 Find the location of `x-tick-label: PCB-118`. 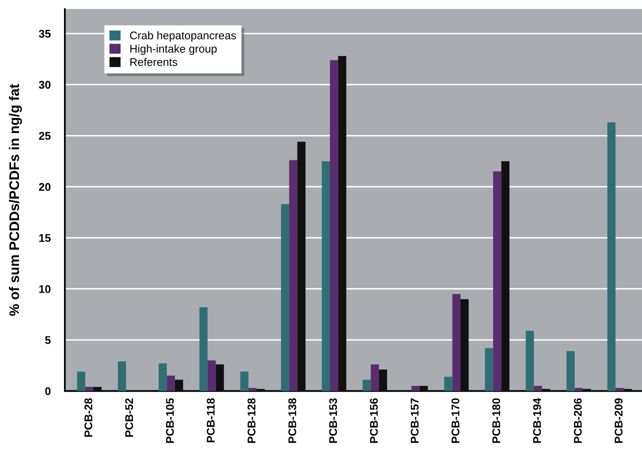

x-tick-label: PCB-118 is located at coordinates (210, 420).